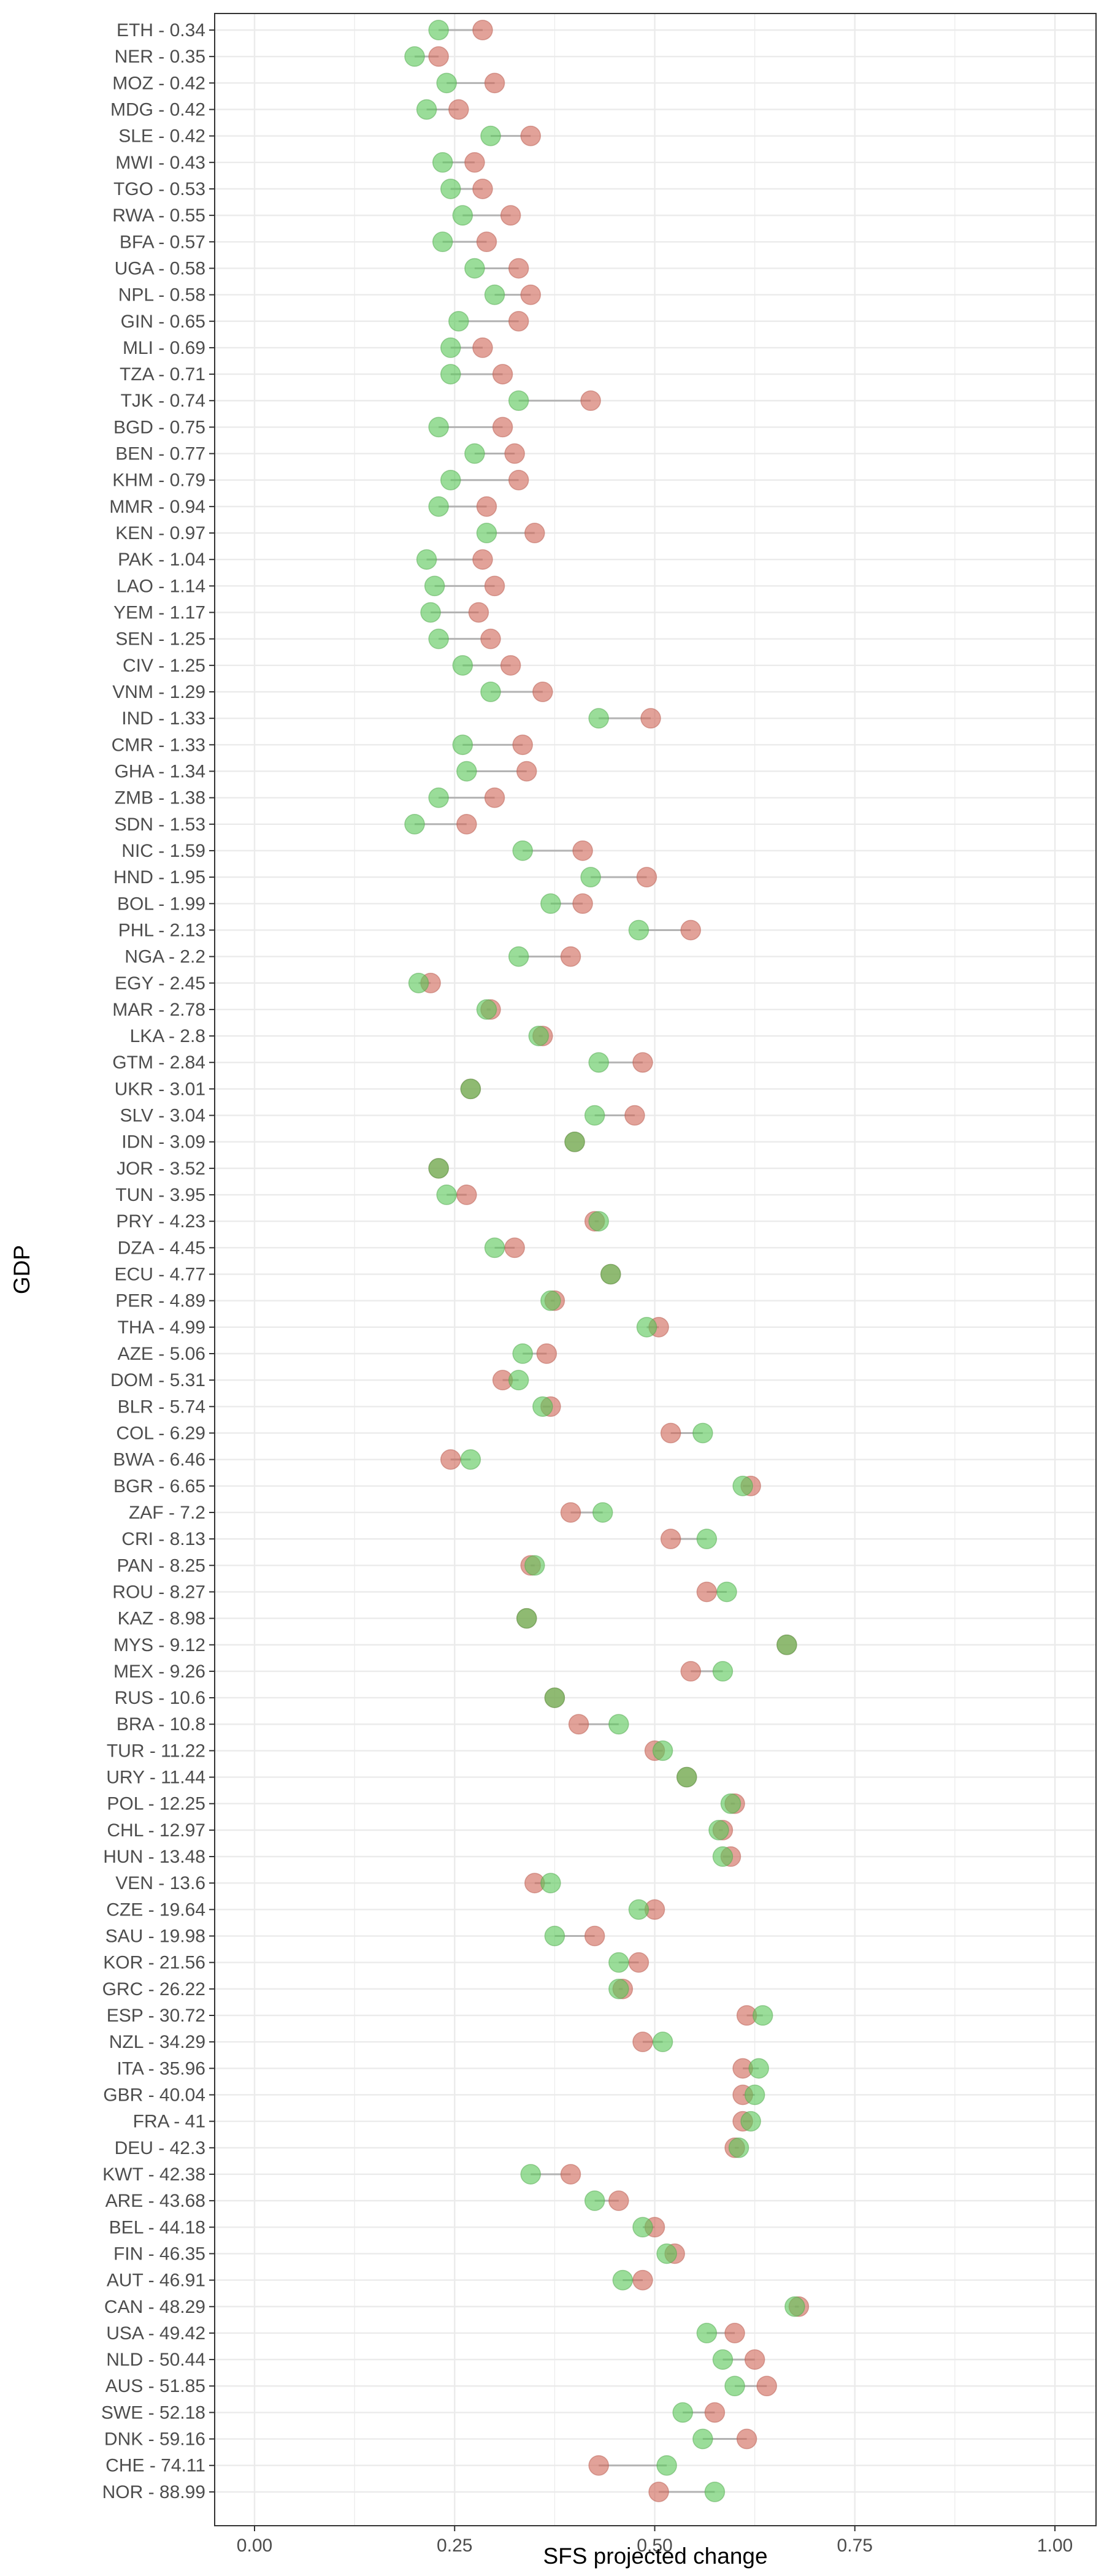 The width and height of the screenshot is (1104, 2576). What do you see at coordinates (160, 2148) in the screenshot?
I see `y-tick-label: DEU - 42.3` at bounding box center [160, 2148].